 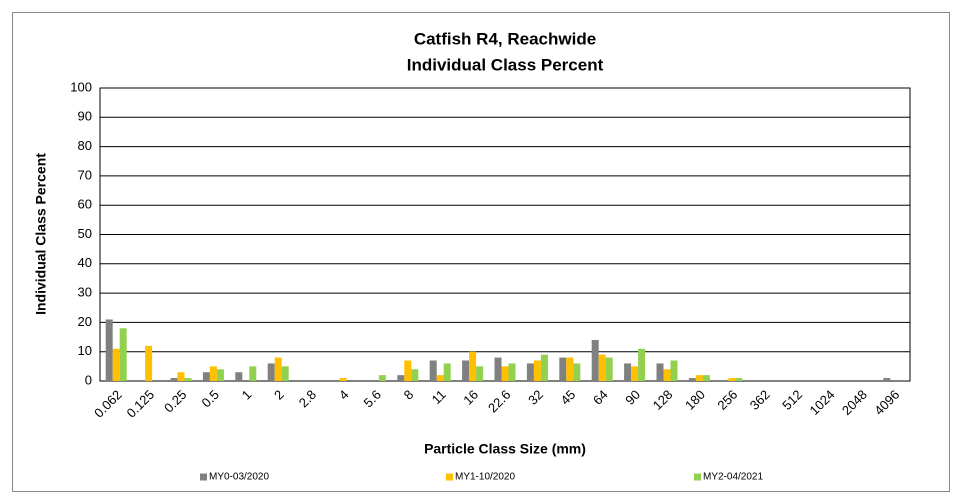 I want to click on legend-label: MY1-10/2020, so click(x=485, y=477).